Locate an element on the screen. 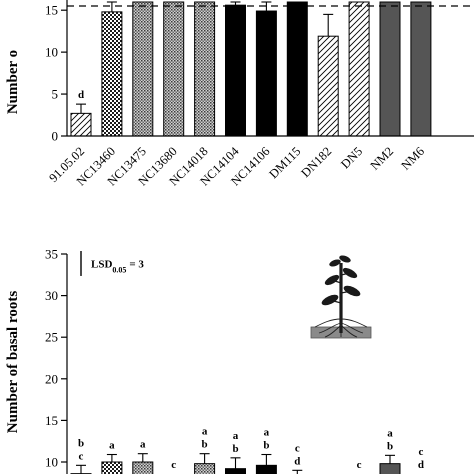  bean-plant-icon is located at coordinates (341, 297).